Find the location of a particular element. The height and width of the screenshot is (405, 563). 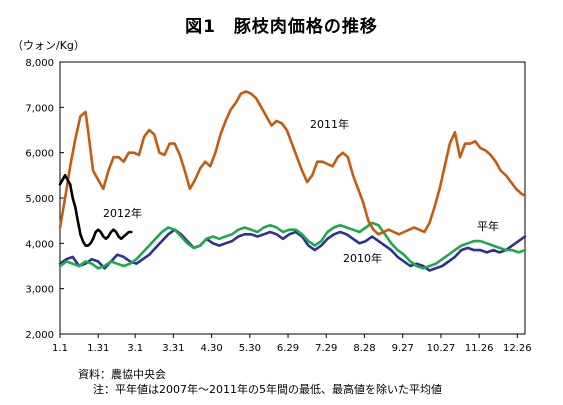

x-tick-label: 10.27 is located at coordinates (441, 348).